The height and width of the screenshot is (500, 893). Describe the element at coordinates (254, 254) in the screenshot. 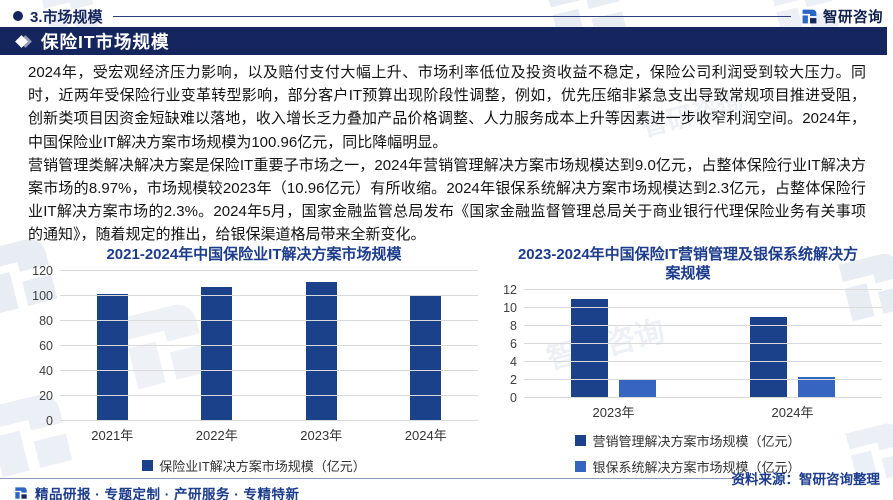

I see `chart-title: 2021-2024年中国保险业IT解决方案市场规模` at that location.